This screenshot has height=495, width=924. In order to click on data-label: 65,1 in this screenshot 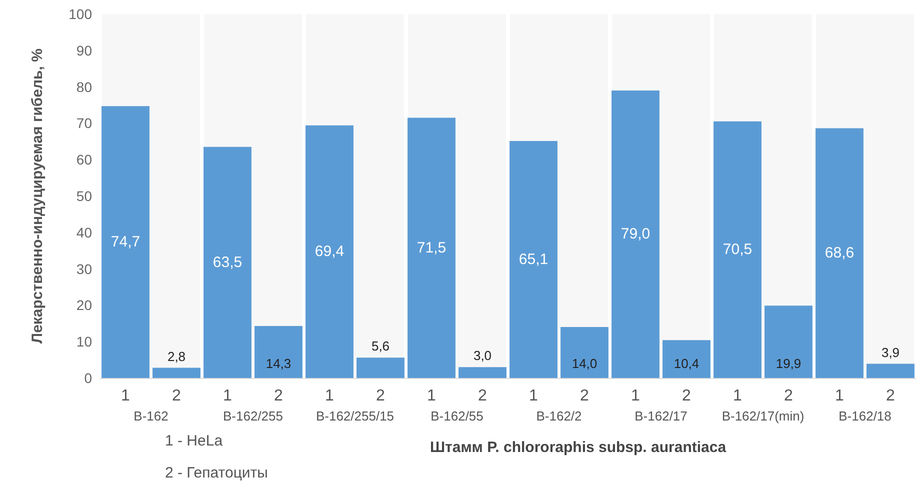, I will do `click(533, 259)`.